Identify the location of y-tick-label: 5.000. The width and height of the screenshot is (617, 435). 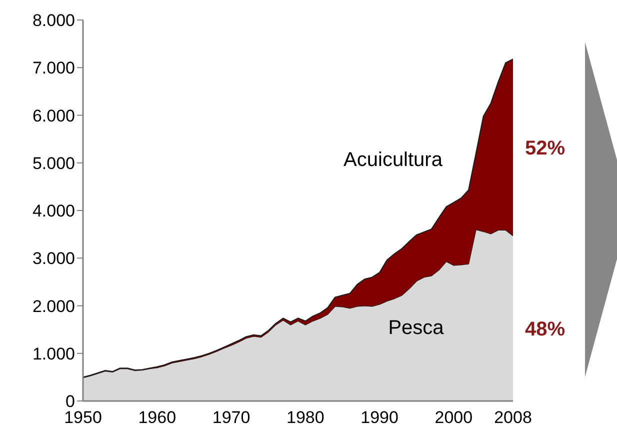
(53, 163).